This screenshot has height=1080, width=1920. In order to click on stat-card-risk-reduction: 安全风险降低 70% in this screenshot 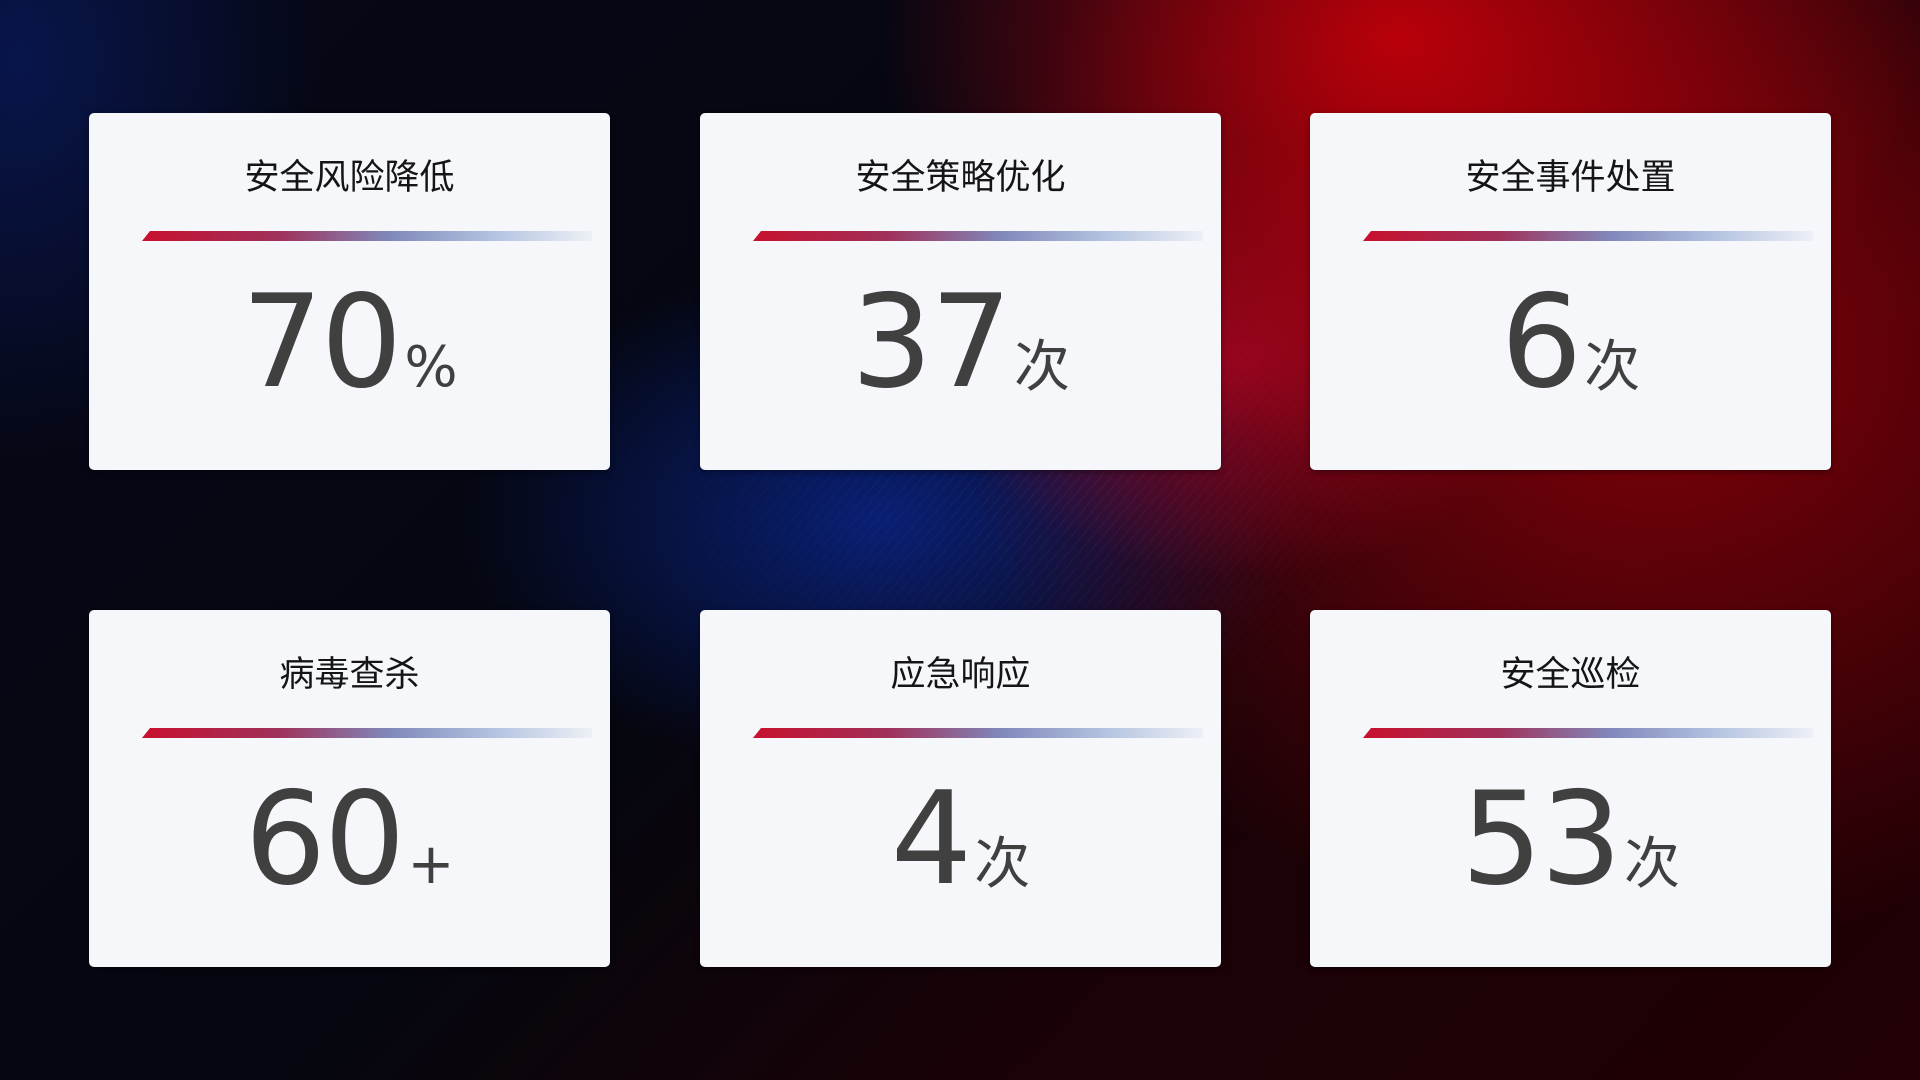, I will do `click(349, 291)`.